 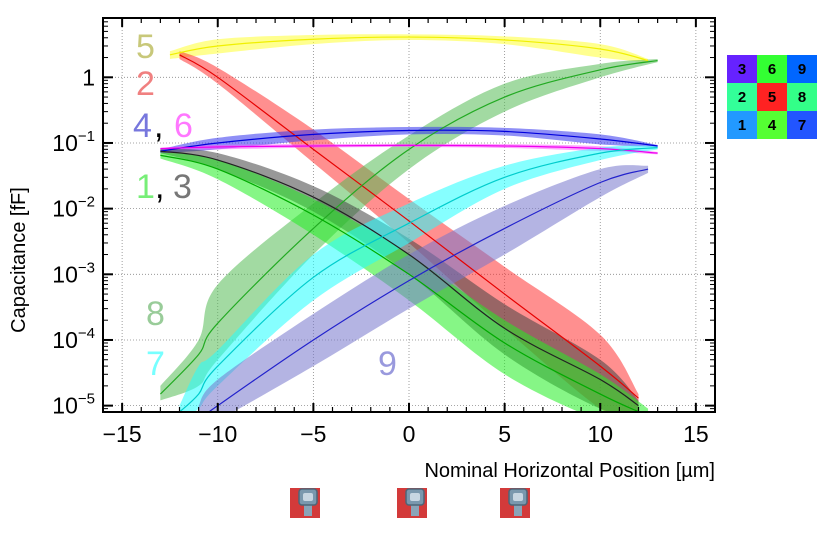 I want to click on curve-label-3: 3, so click(x=182, y=187).